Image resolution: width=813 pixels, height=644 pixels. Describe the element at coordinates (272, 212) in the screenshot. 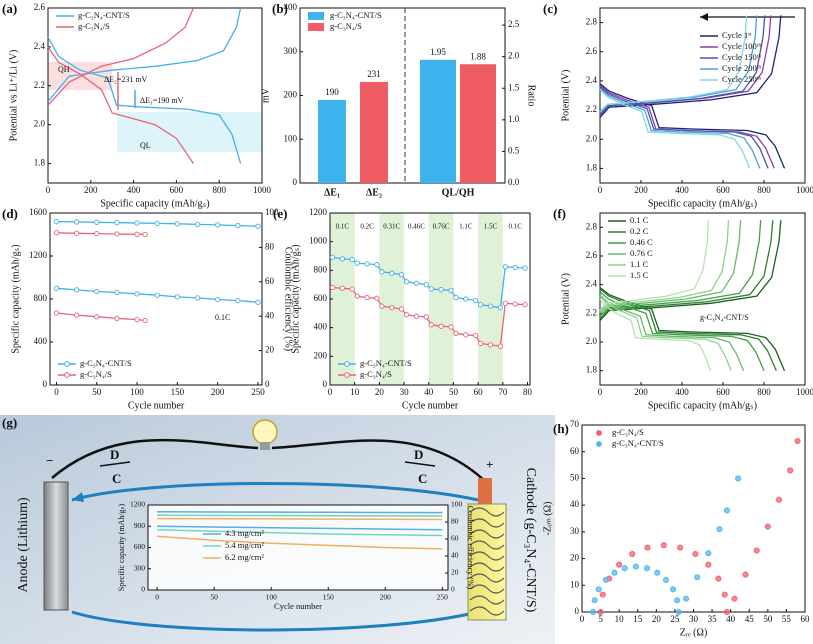

I see `y2-tick-label: 100` at that location.